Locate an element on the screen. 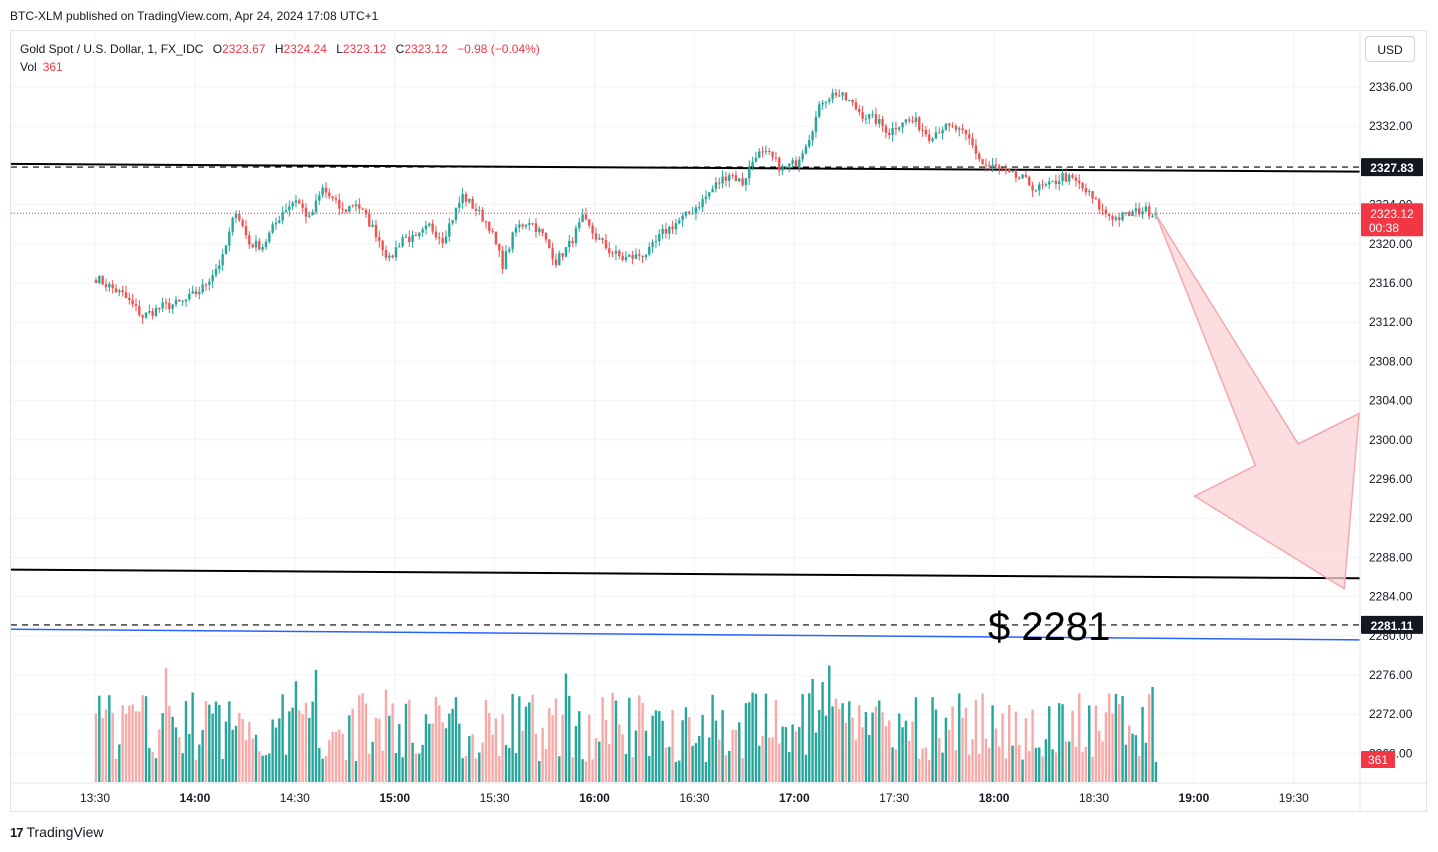 The width and height of the screenshot is (1438, 852). tradingview-logo: 17 TradingView is located at coordinates (57, 832).